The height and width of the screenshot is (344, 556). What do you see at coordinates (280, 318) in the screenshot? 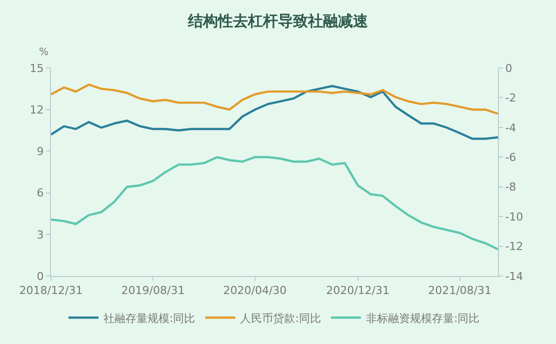
I see `legend-label: 人民币贷款:同比` at bounding box center [280, 318].